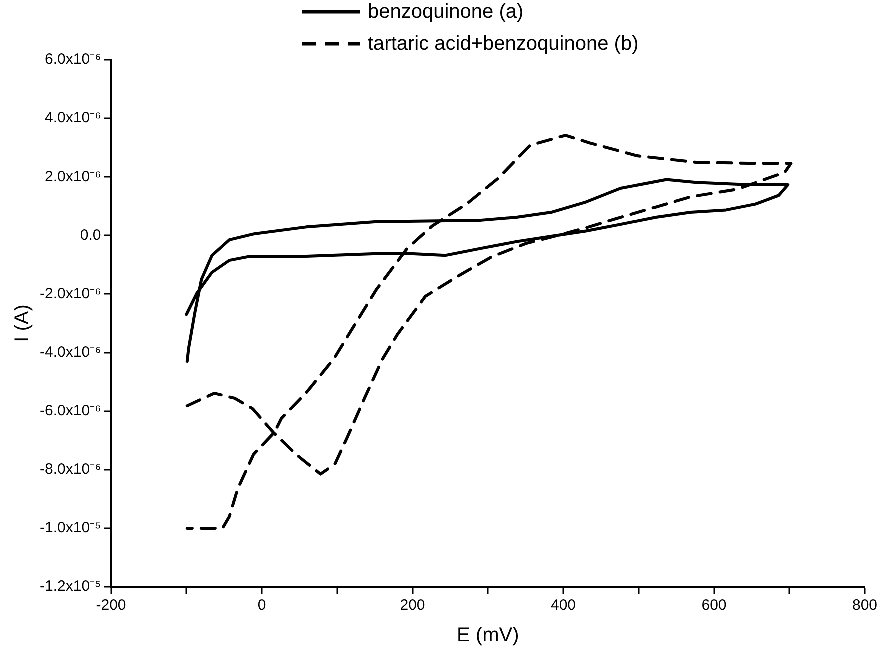 The width and height of the screenshot is (885, 655). Describe the element at coordinates (488, 635) in the screenshot. I see `x-axis-title: E (mV)` at that location.